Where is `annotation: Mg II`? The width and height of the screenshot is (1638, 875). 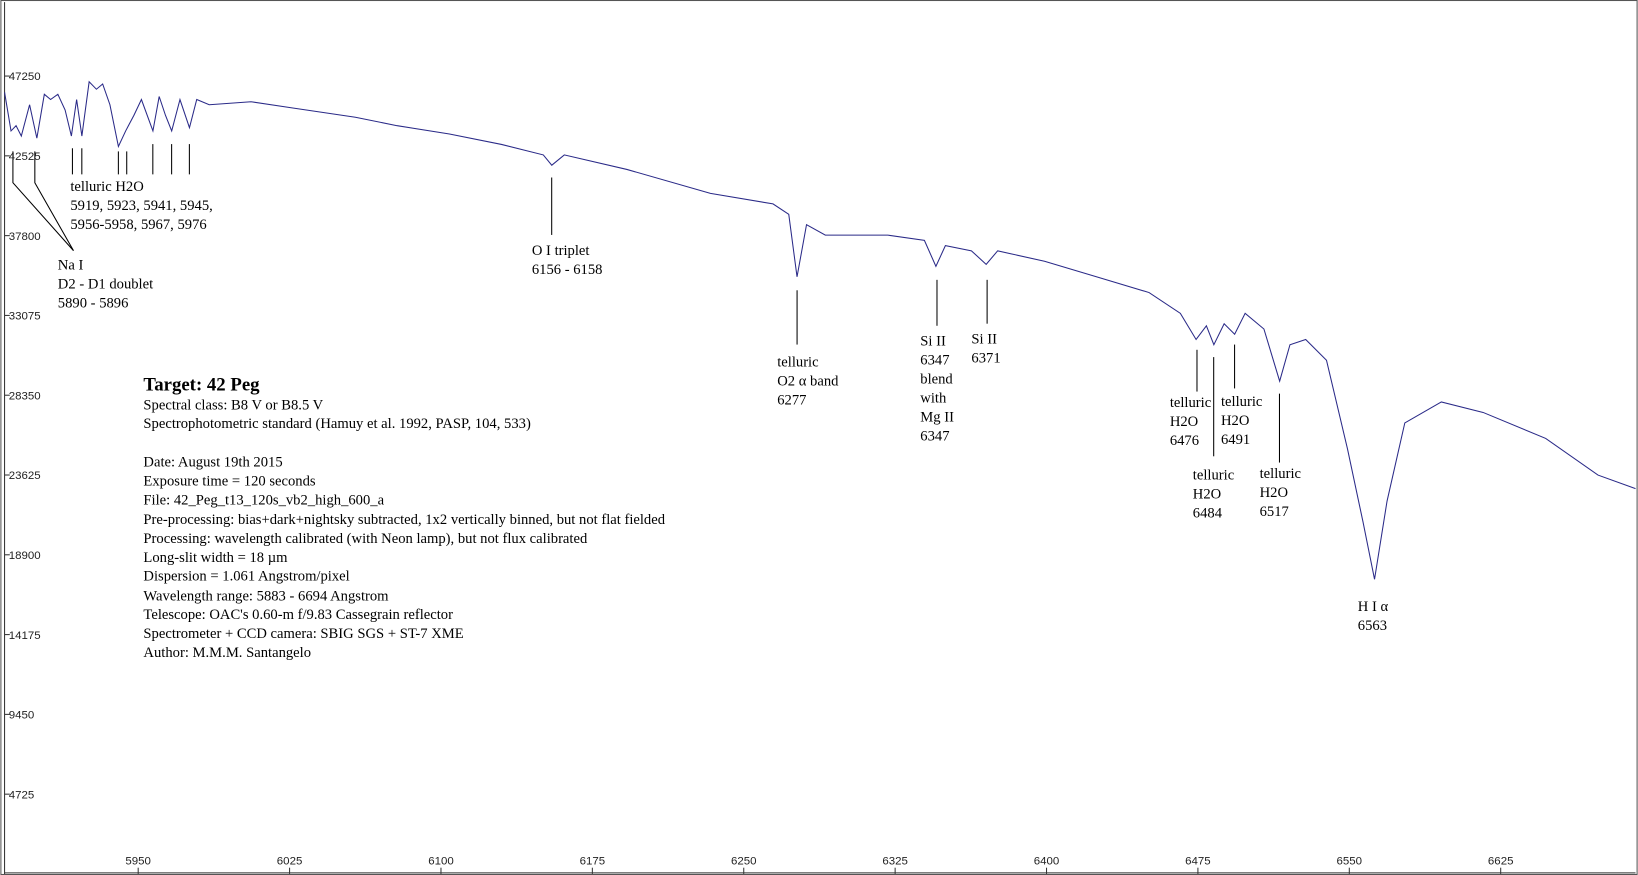
annotation: Mg II is located at coordinates (937, 418).